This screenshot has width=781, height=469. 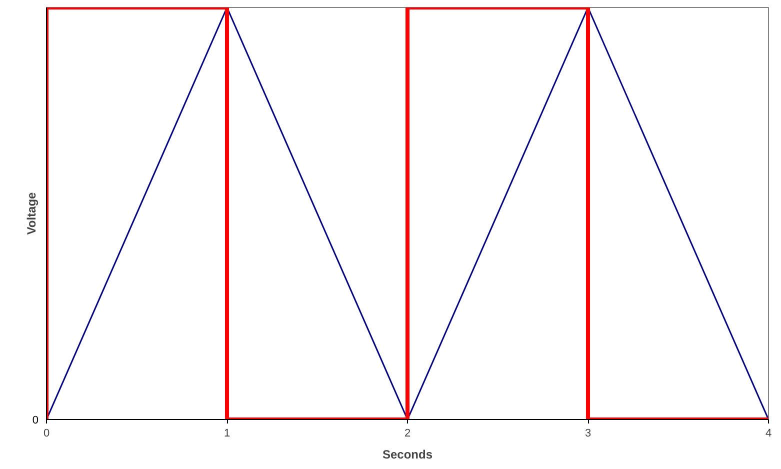 What do you see at coordinates (407, 455) in the screenshot?
I see `x-axis-title: Seconds` at bounding box center [407, 455].